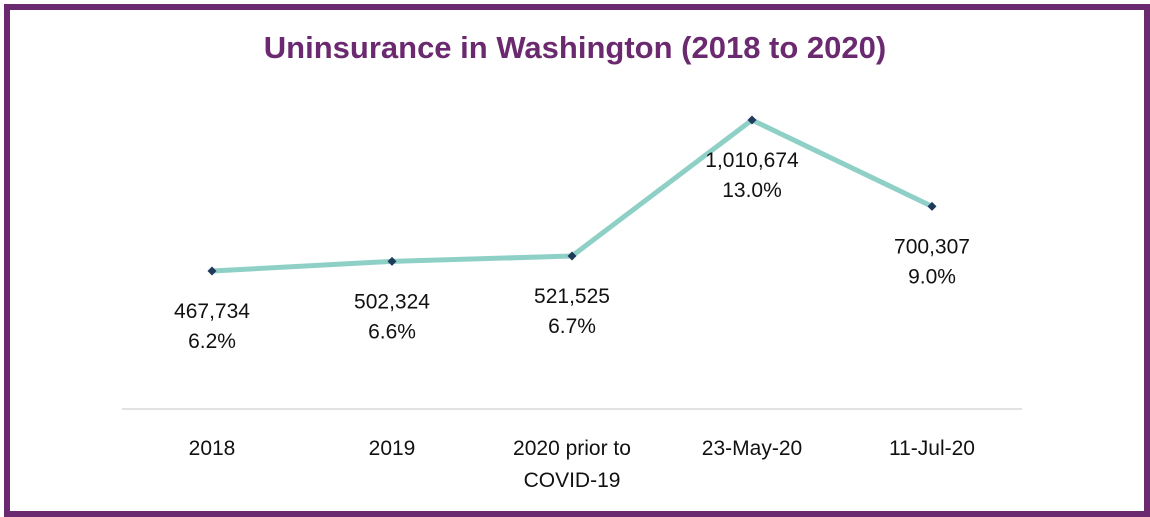  I want to click on x-tick-label: 23-May-20, so click(752, 448).